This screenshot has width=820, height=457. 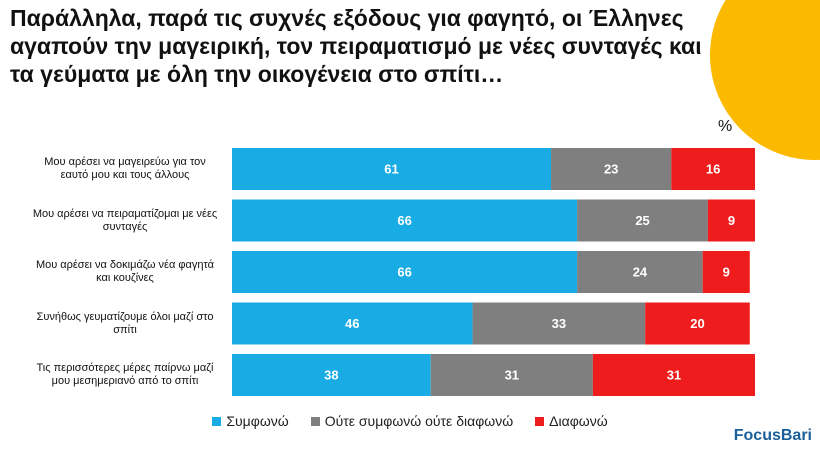 I want to click on value-label: 61, so click(x=391, y=168).